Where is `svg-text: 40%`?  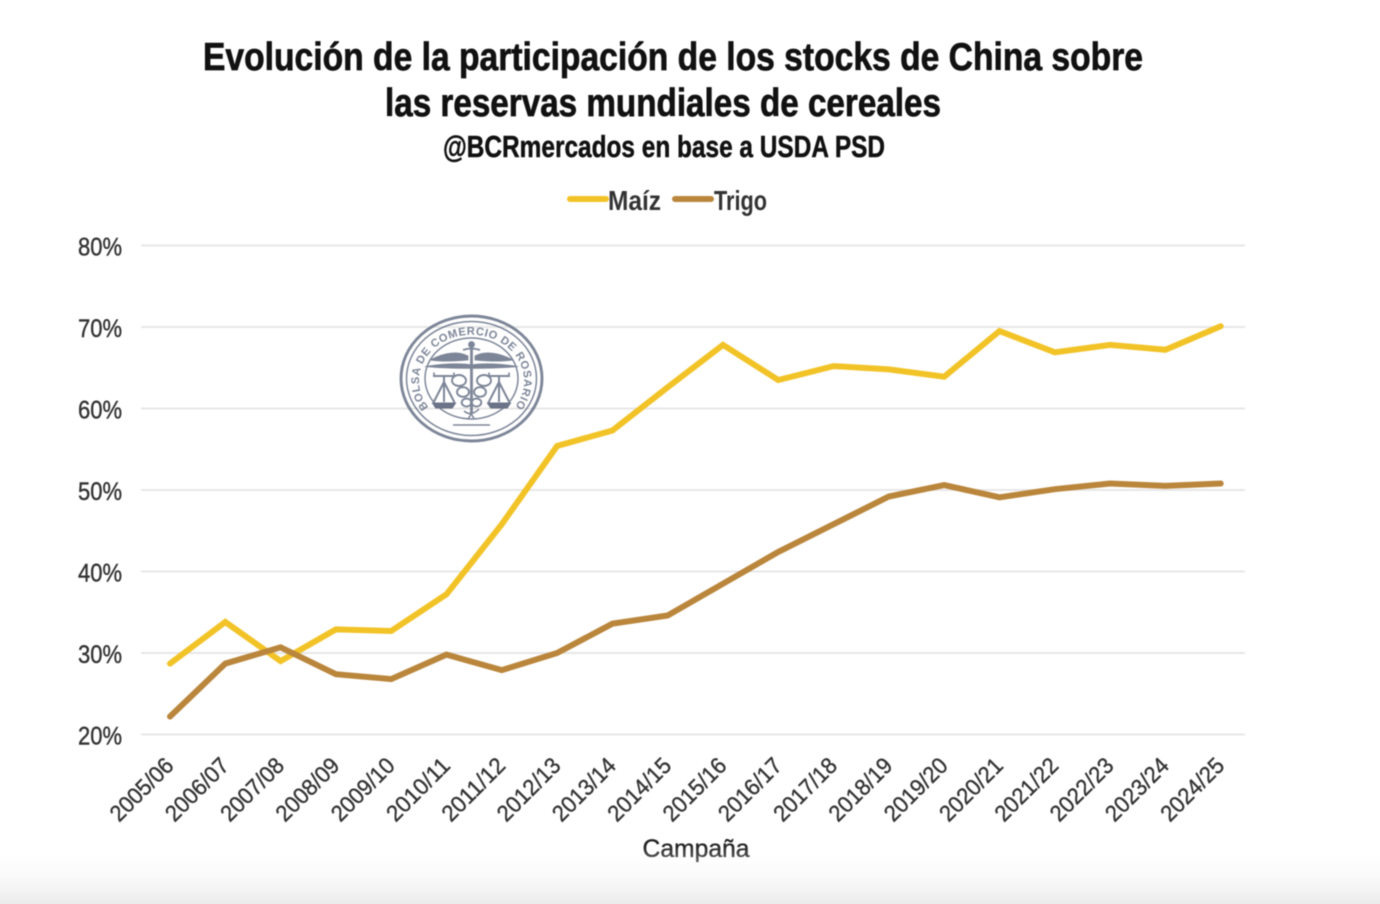
svg-text: 40% is located at coordinates (100, 574).